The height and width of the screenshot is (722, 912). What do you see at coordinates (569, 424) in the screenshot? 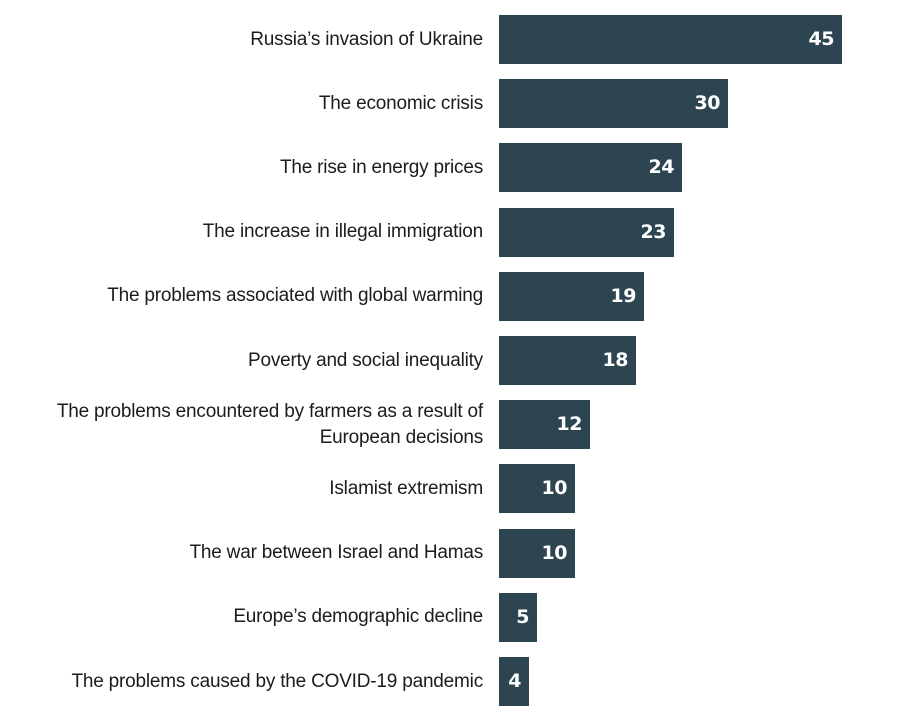
I see `bar-value-label: 12` at bounding box center [569, 424].